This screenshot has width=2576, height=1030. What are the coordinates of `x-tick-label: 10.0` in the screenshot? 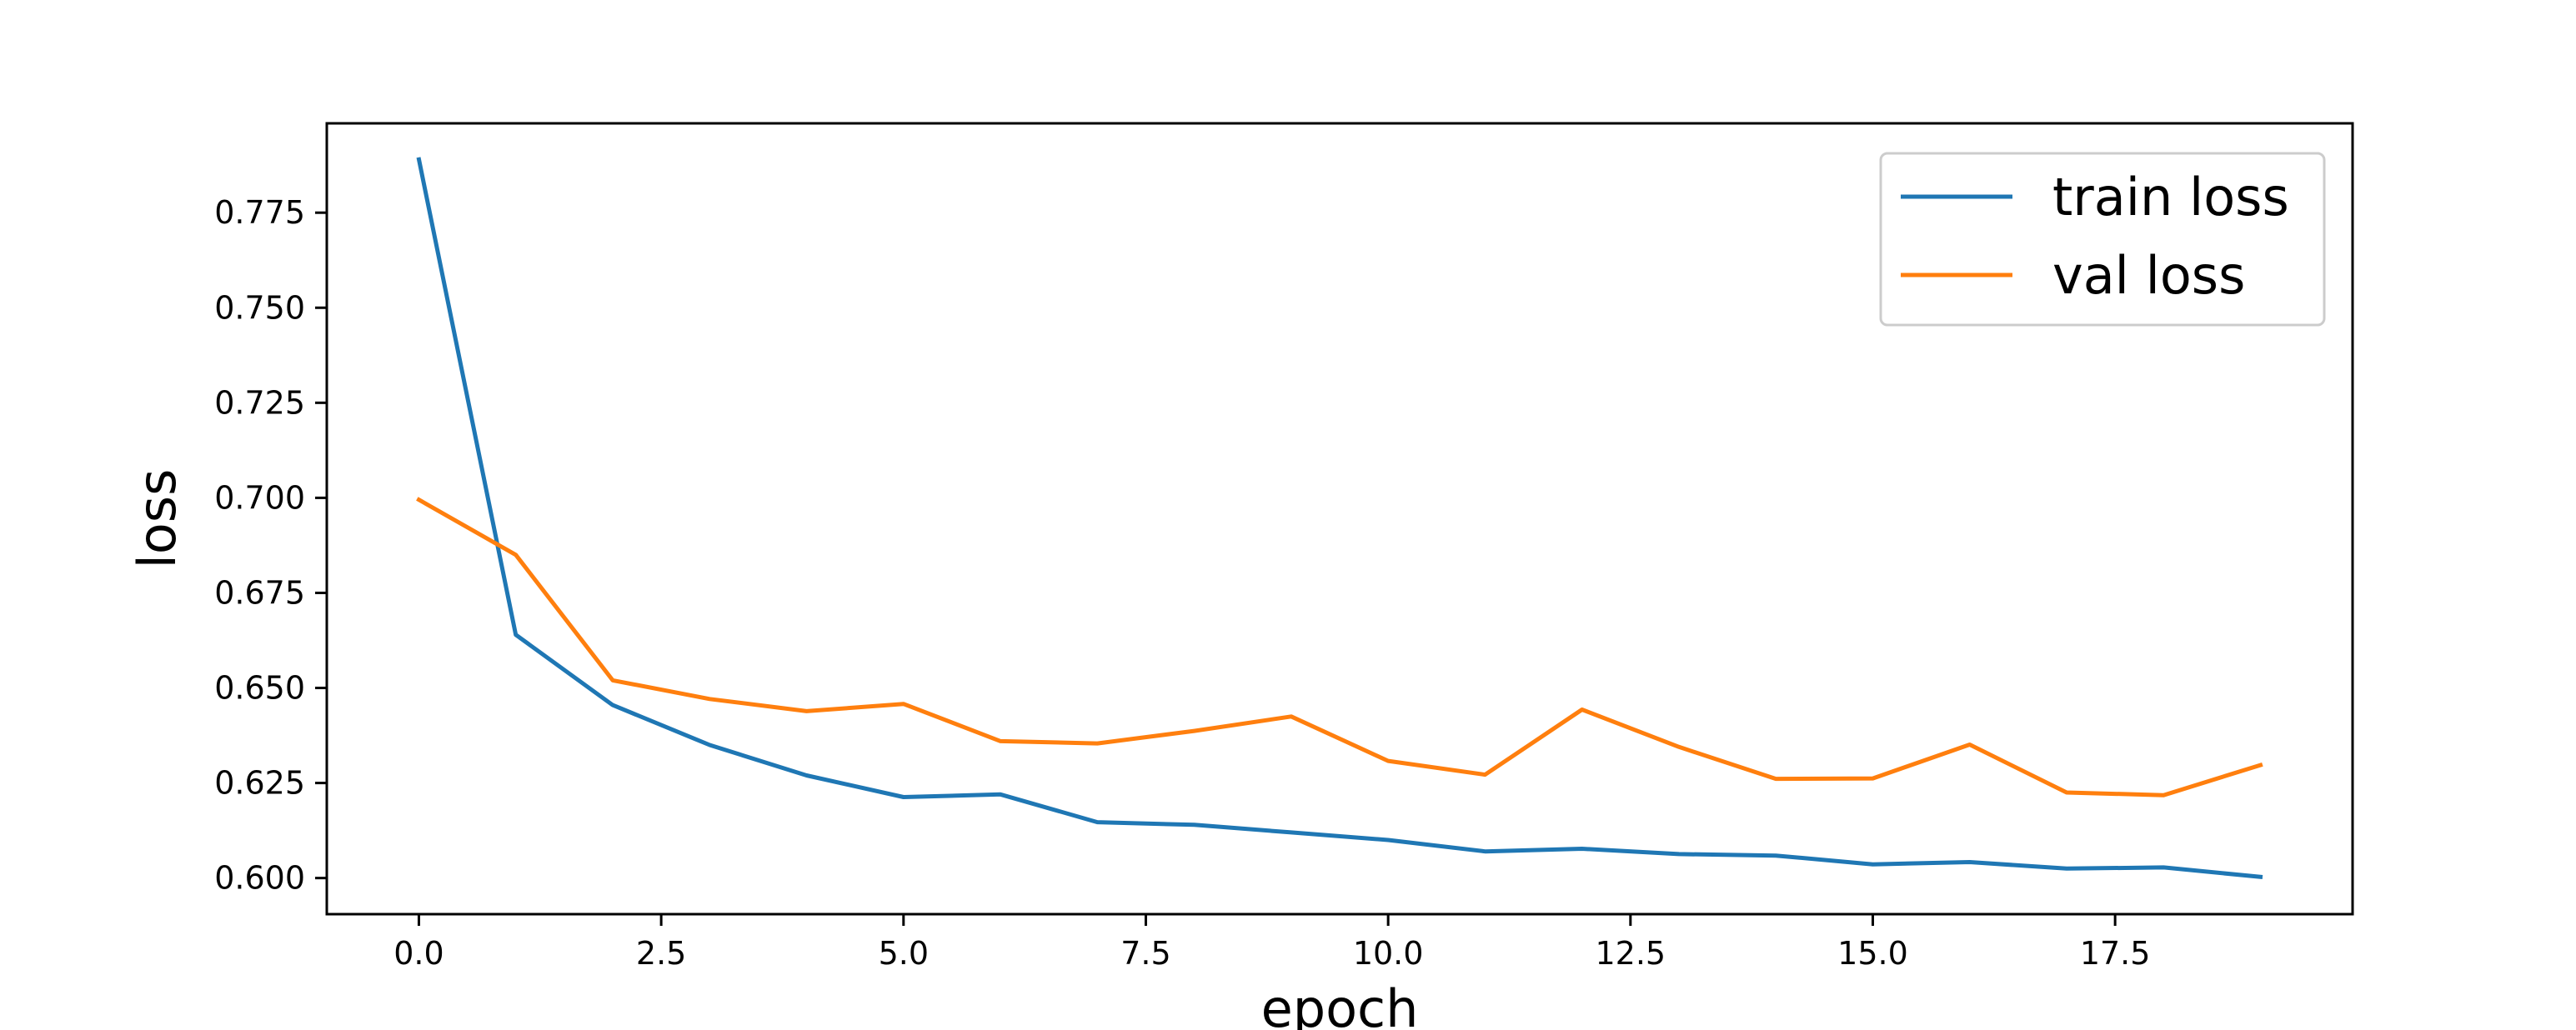 It's located at (1388, 954).